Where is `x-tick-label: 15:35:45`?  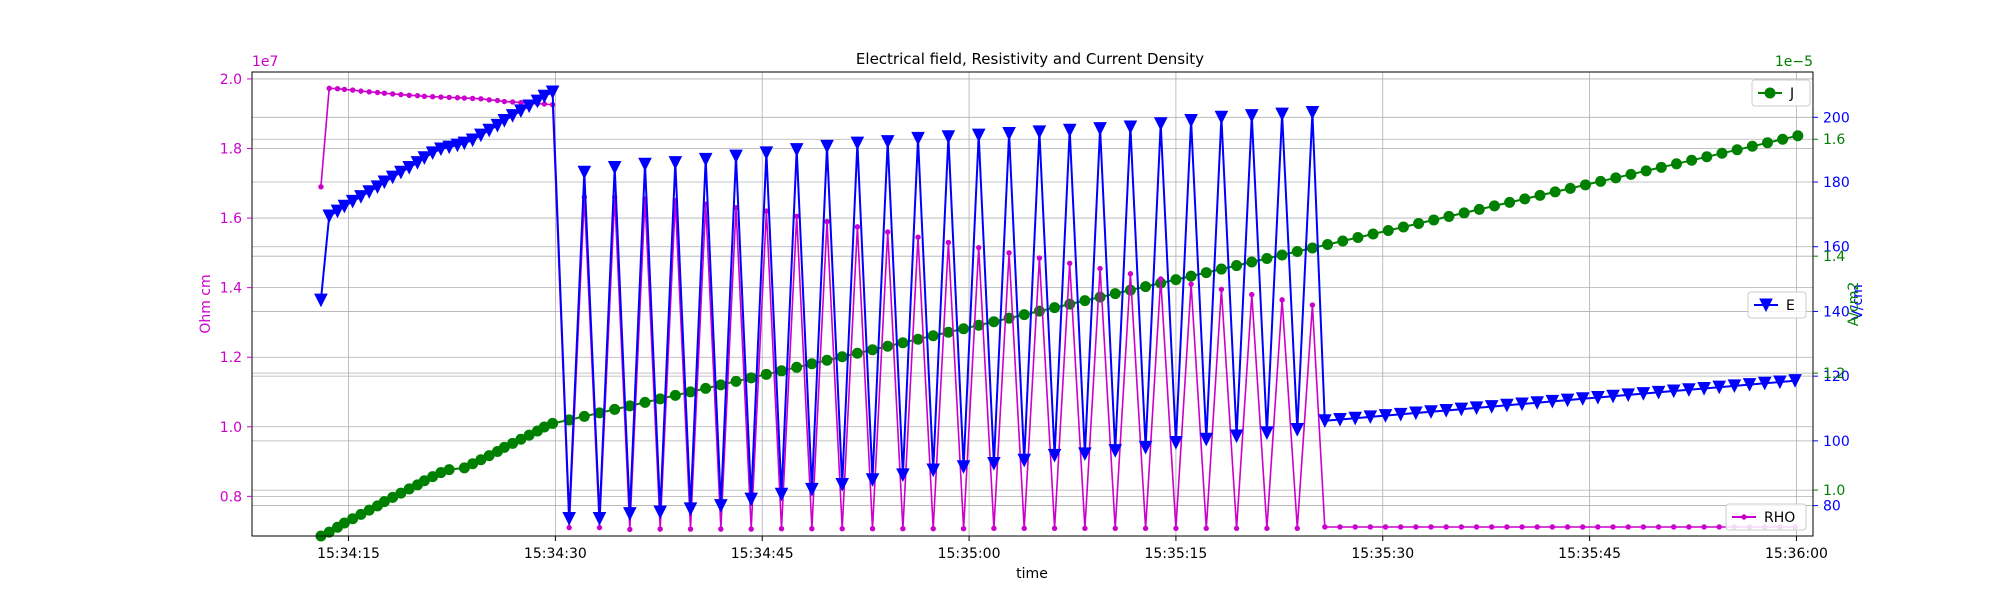 x-tick-label: 15:35:45 is located at coordinates (1589, 554).